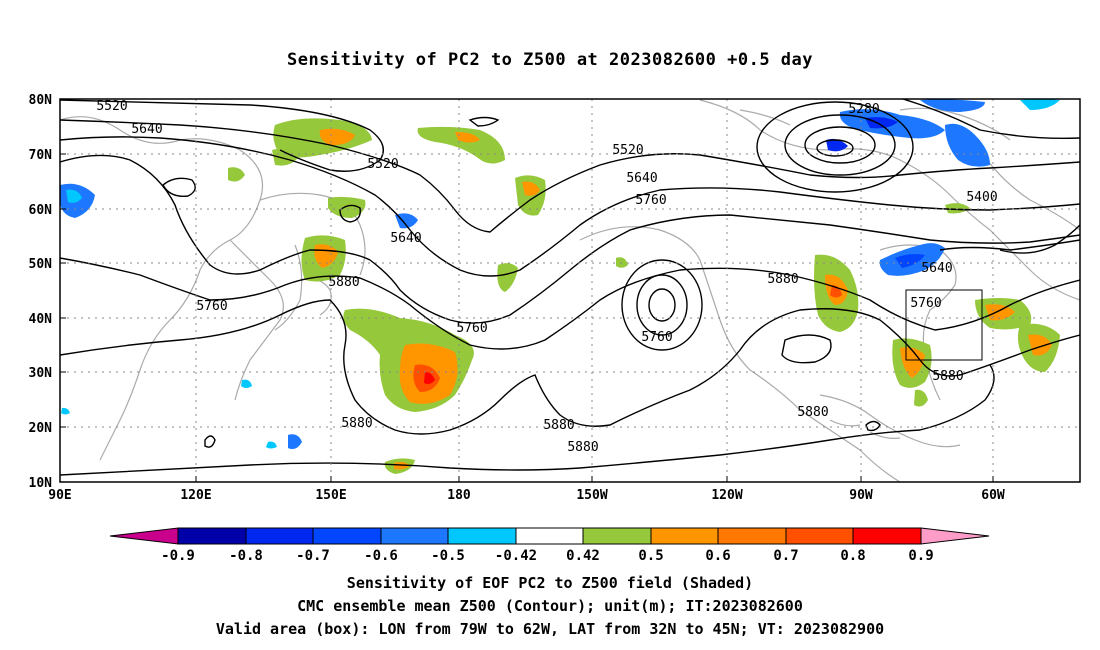 Image resolution: width=1100 pixels, height=650 pixels. Describe the element at coordinates (41, 100) in the screenshot. I see `lat-label: 80N` at that location.